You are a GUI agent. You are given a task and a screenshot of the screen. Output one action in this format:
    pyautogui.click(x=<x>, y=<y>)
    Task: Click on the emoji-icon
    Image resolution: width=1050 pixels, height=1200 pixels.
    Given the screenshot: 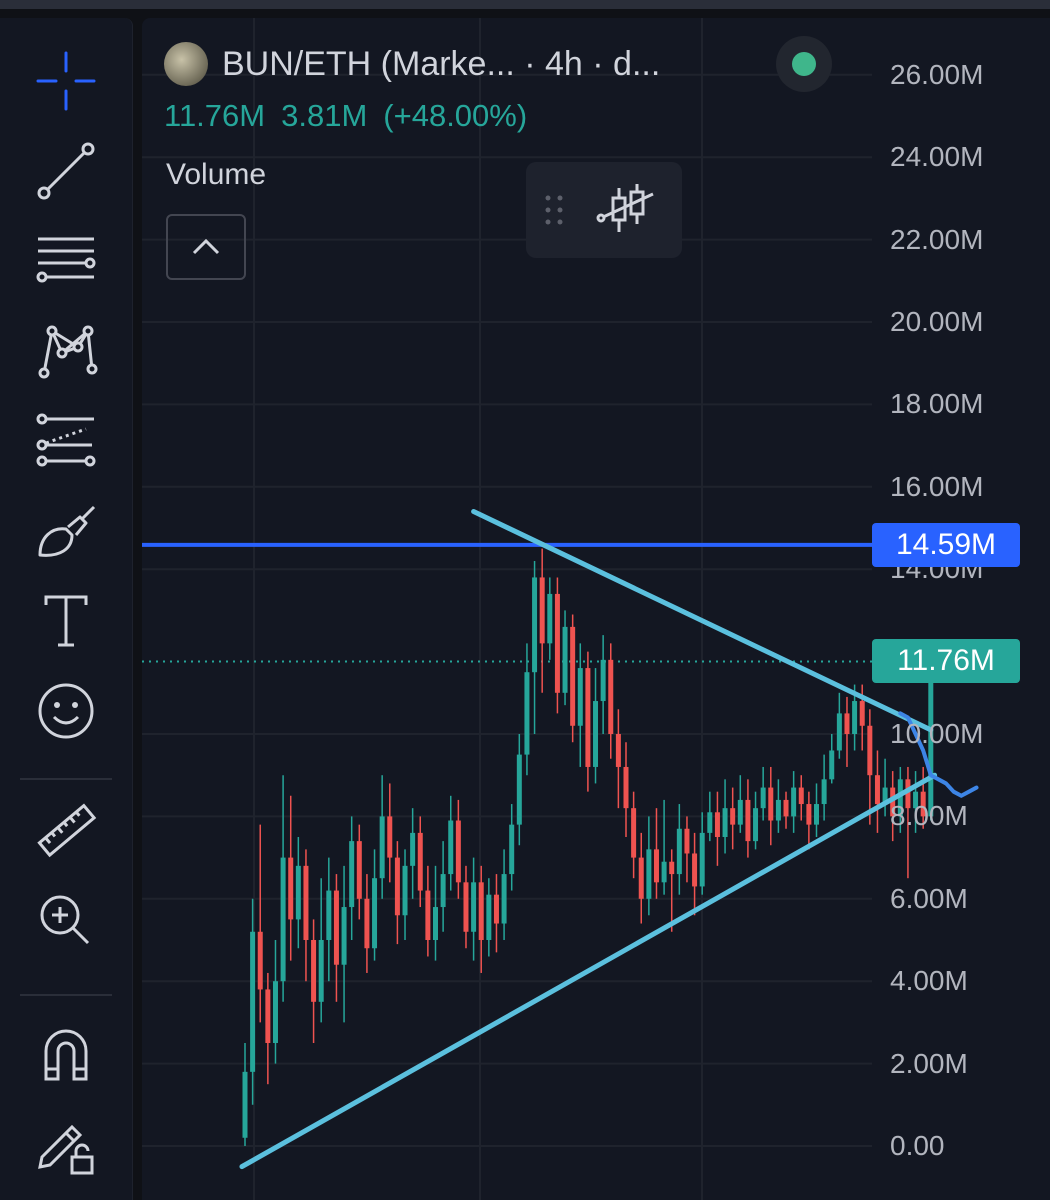 What is the action you would take?
    pyautogui.click(x=66, y=711)
    